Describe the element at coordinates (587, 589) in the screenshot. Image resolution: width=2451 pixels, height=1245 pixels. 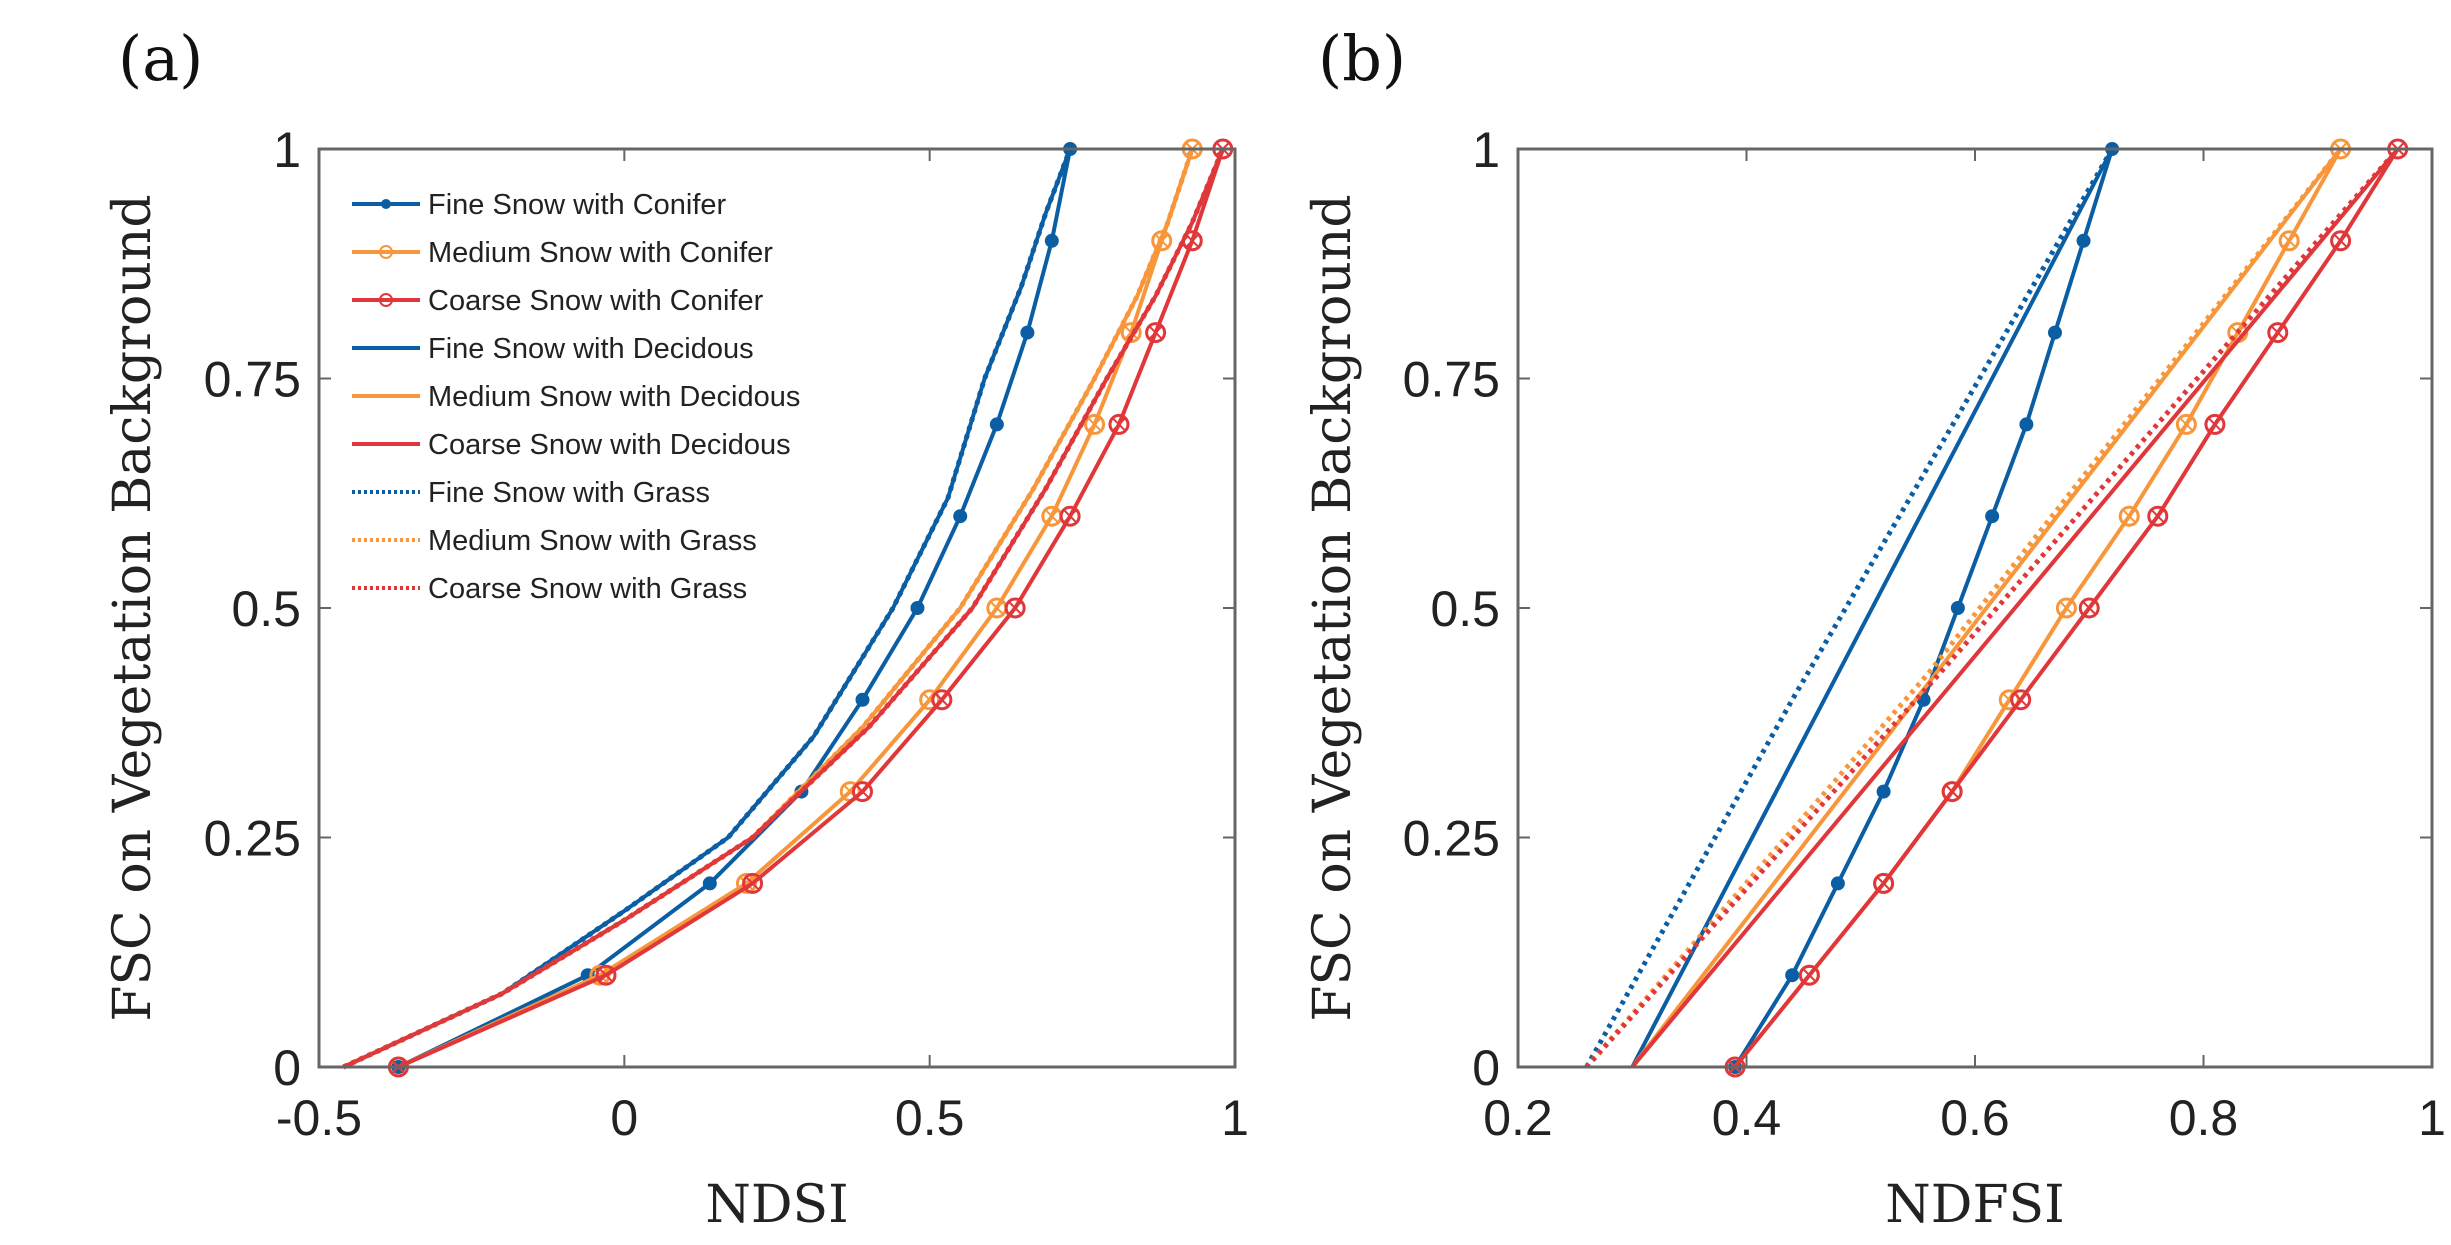
I see `legend-label: Coarse Snow with Grass` at that location.